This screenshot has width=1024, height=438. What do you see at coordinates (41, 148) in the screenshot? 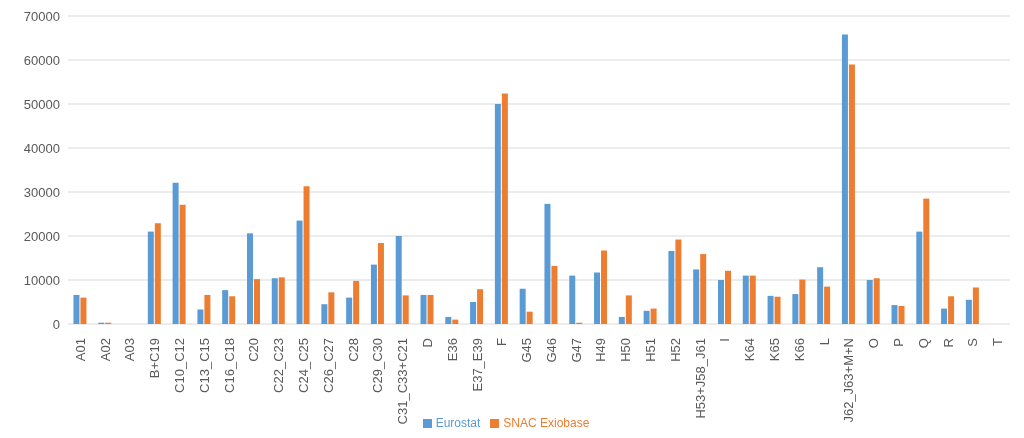
I see `y-tick-label: 40000` at bounding box center [41, 148].